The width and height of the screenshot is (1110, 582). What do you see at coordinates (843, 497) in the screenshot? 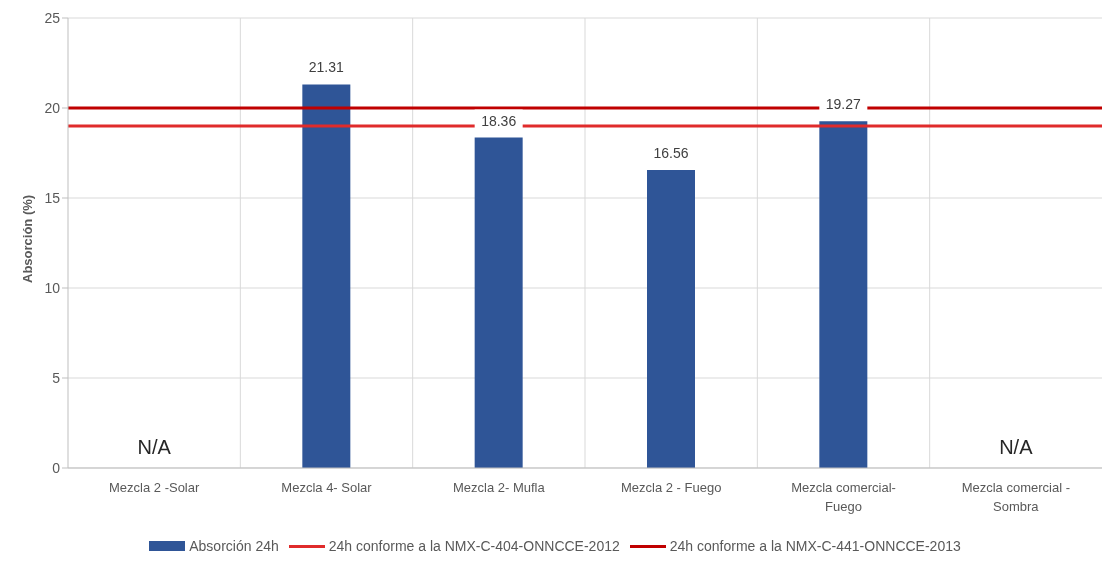
I see `x-tick-label: Mezcla comercial- Fuego` at bounding box center [843, 497].